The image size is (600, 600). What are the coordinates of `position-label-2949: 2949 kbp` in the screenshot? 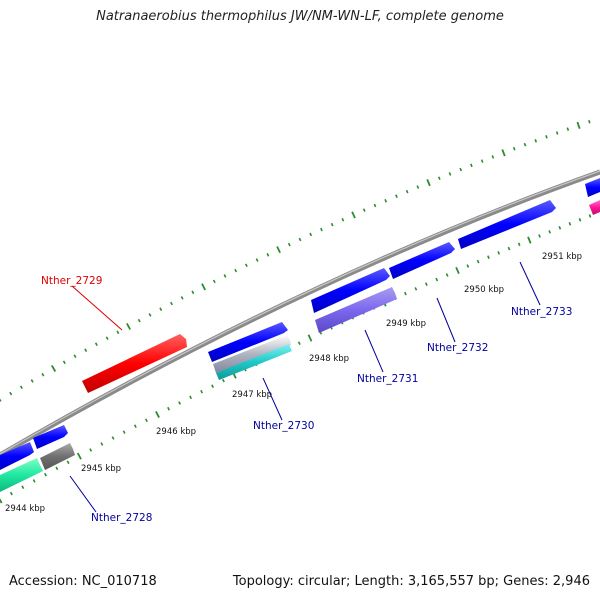 It's located at (406, 324).